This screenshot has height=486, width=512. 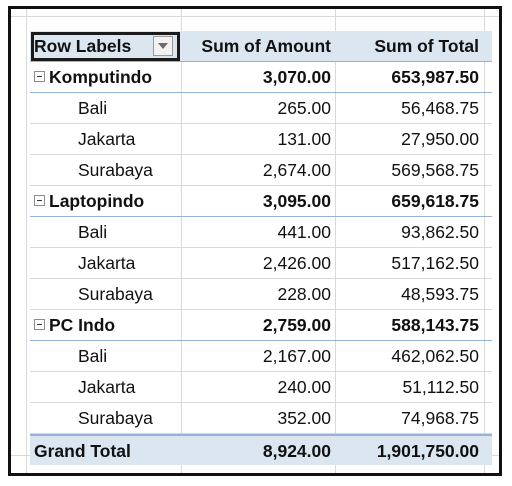 What do you see at coordinates (440, 139) in the screenshot?
I see `city-total: 27,950.00` at bounding box center [440, 139].